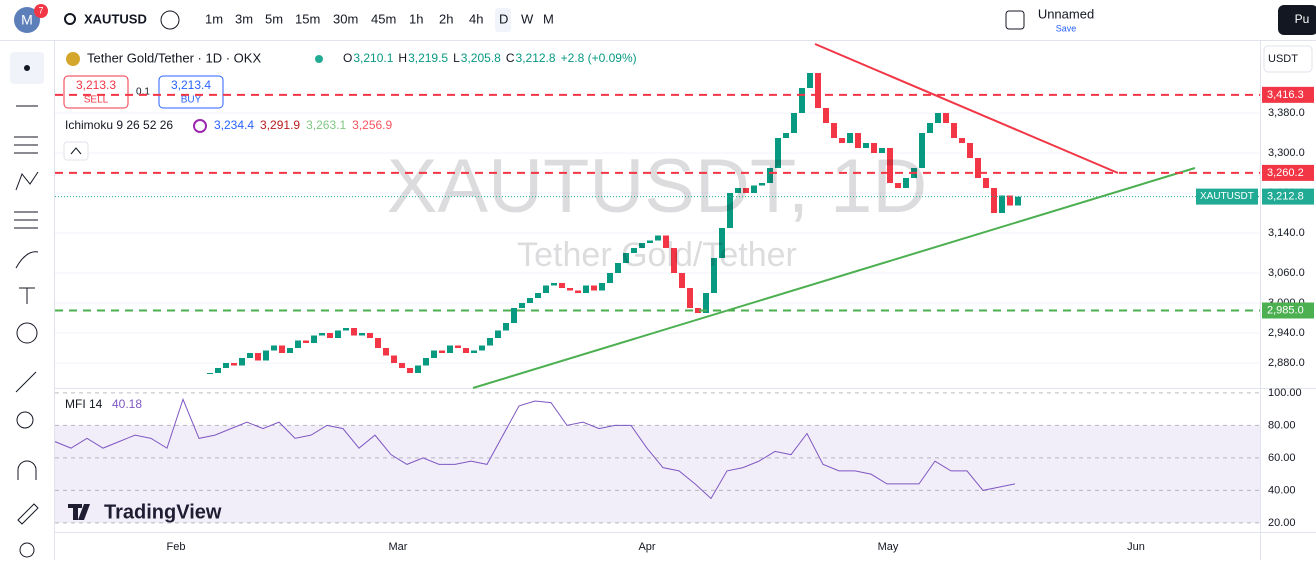 The image size is (1316, 565). What do you see at coordinates (481, 58) in the screenshot?
I see `ohlc-low: 3,205.8` at bounding box center [481, 58].